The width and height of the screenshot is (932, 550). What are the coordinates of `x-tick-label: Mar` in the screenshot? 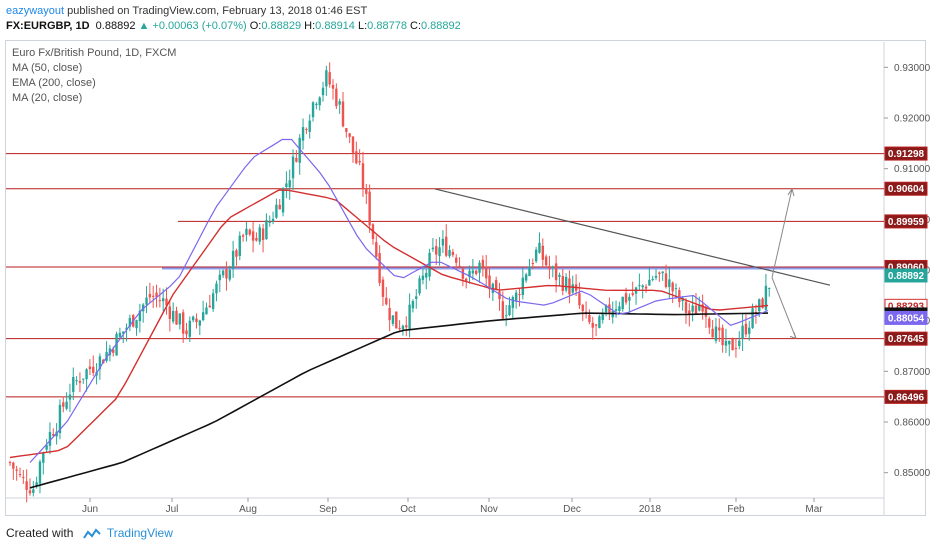 It's located at (814, 509).